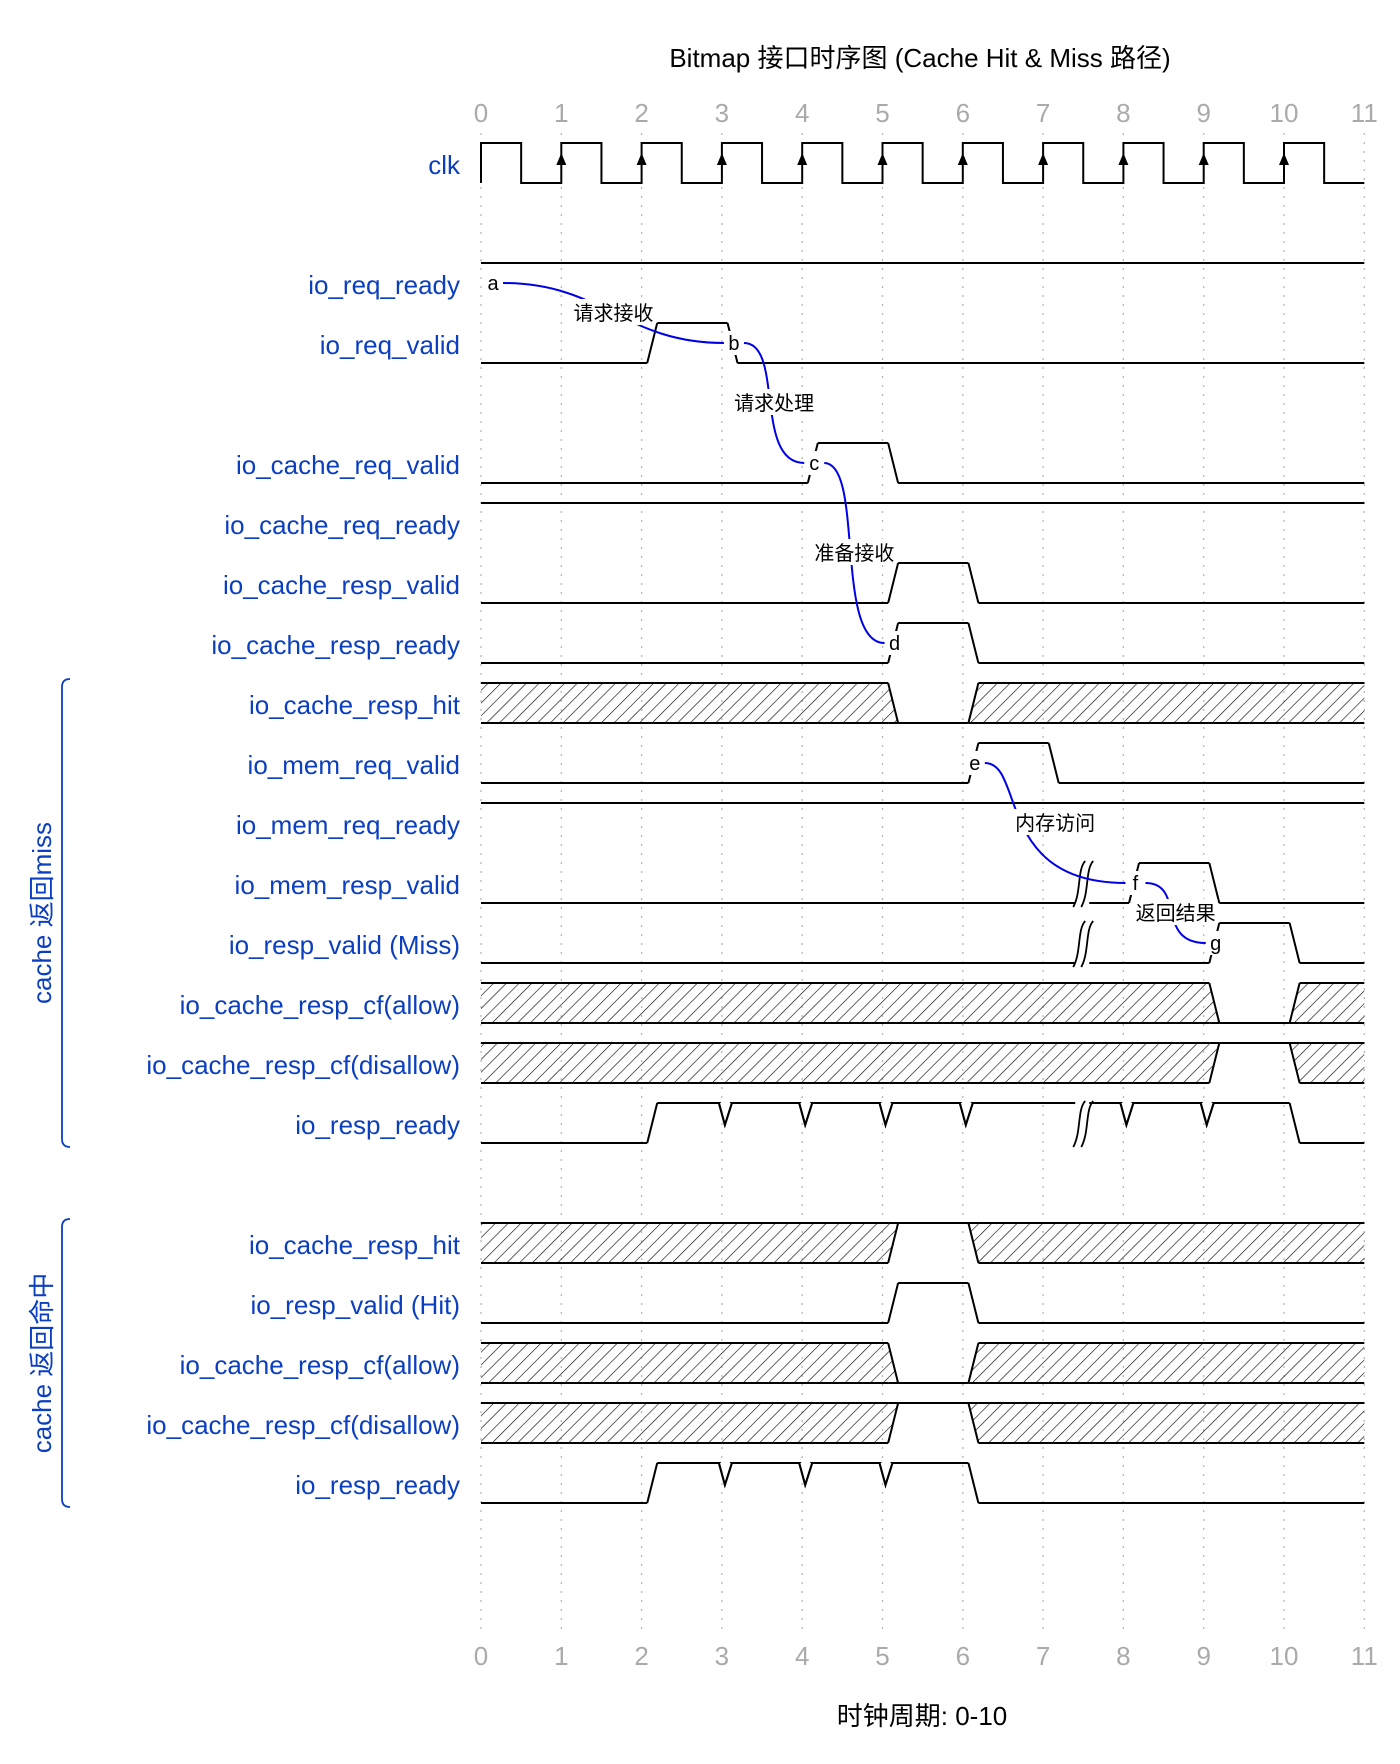 The image size is (1400, 1764). What do you see at coordinates (344, 945) in the screenshot?
I see `signal-label: io_resp_valid (Miss)` at bounding box center [344, 945].